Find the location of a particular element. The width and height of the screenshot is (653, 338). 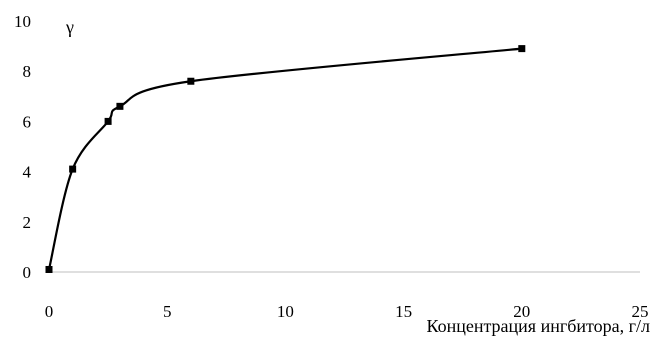

y-tick-labels: 0 2 4 6 8 10 is located at coordinates (23, 147).